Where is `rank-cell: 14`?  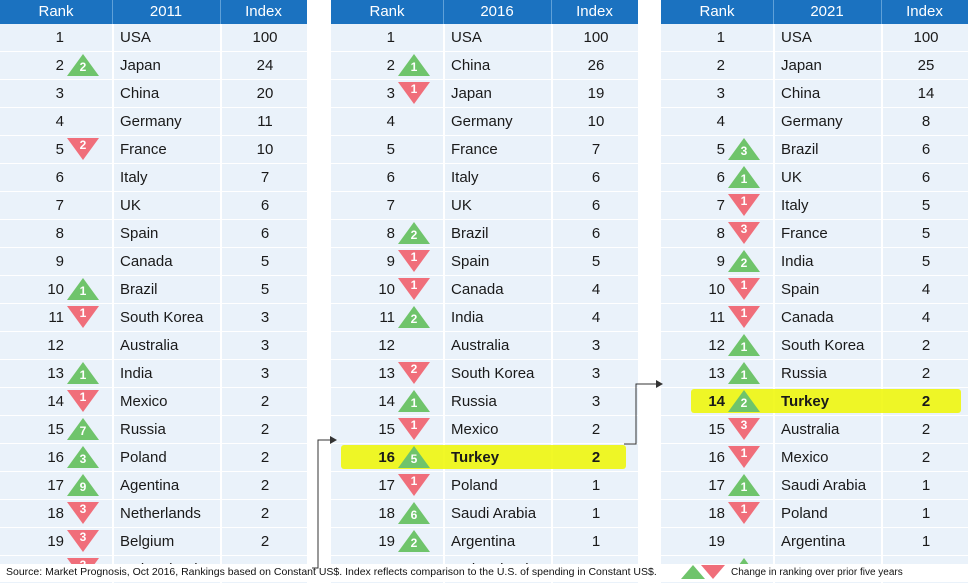 rank-cell: 14 is located at coordinates (716, 401).